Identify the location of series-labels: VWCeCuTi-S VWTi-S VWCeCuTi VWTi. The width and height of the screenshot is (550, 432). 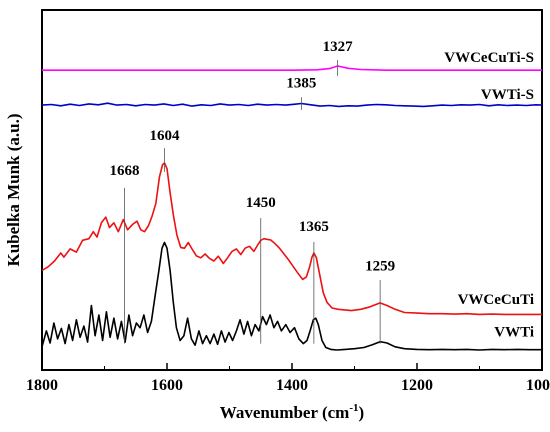
(489, 195).